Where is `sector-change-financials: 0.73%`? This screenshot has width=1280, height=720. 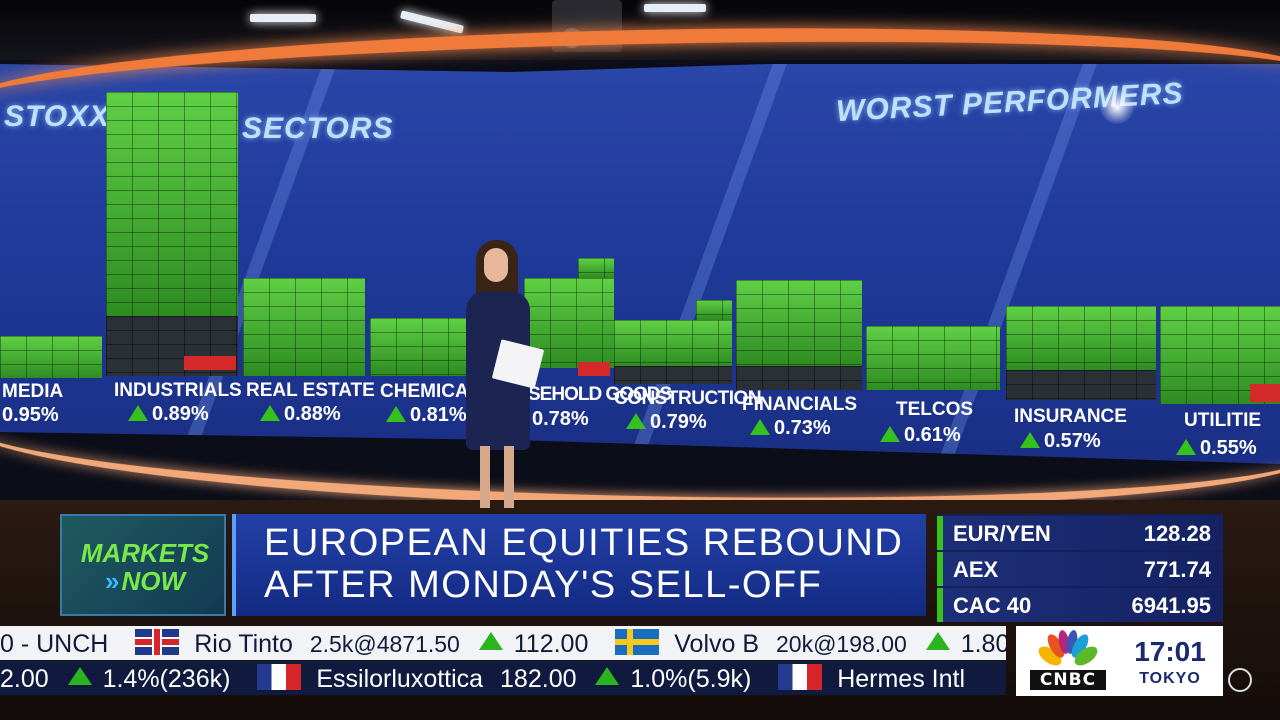
sector-change-financials: 0.73% is located at coordinates (790, 428).